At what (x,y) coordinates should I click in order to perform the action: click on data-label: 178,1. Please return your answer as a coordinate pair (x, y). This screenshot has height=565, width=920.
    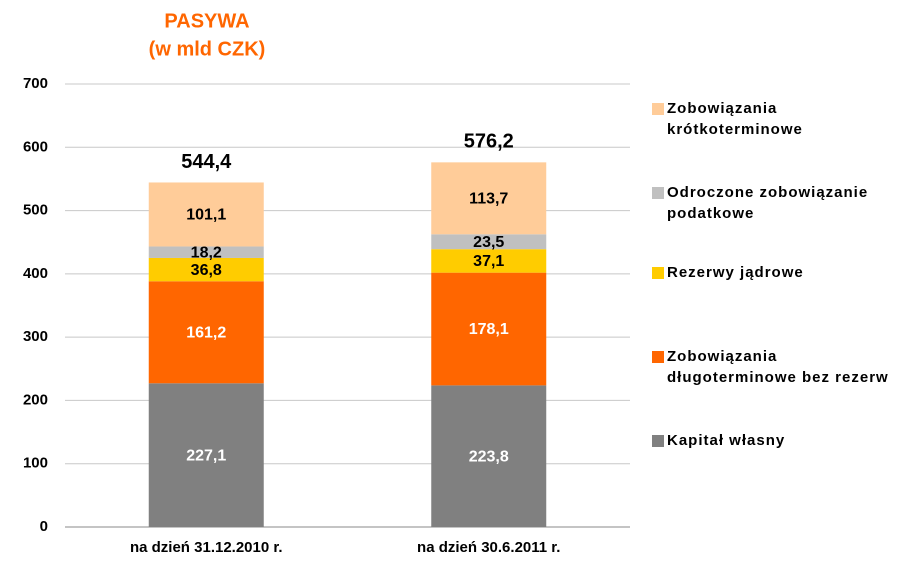
    Looking at the image, I should click on (489, 329).